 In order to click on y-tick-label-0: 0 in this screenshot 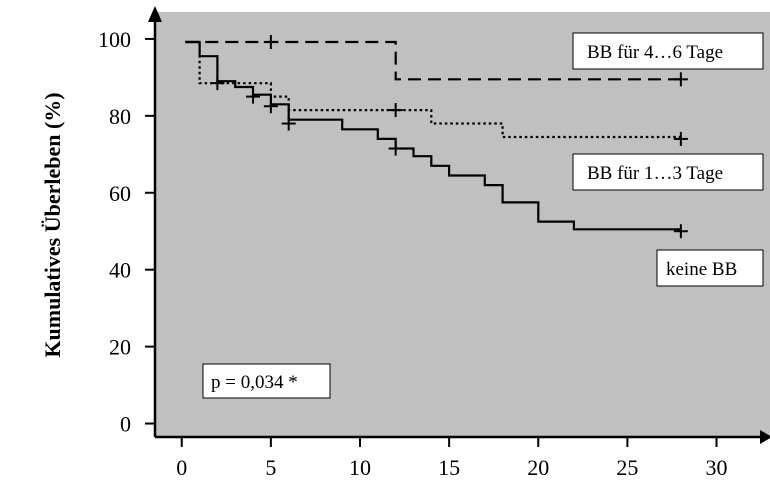, I will do `click(125, 424)`.